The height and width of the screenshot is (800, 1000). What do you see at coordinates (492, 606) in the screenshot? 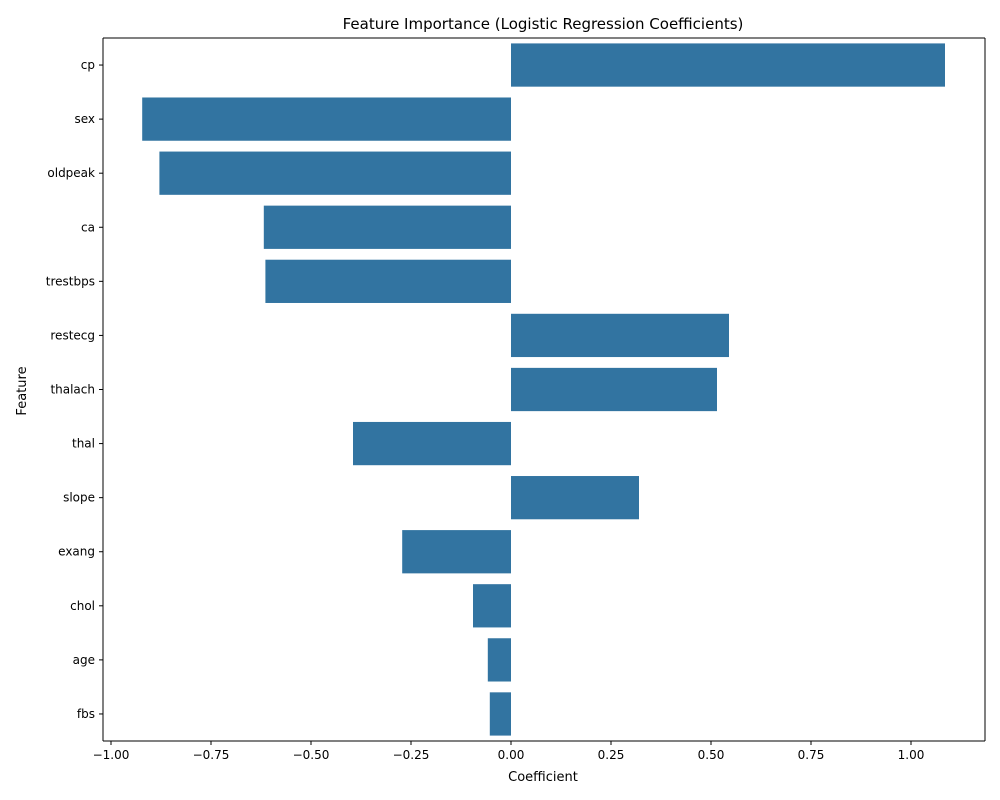
I see `bar-chol` at bounding box center [492, 606].